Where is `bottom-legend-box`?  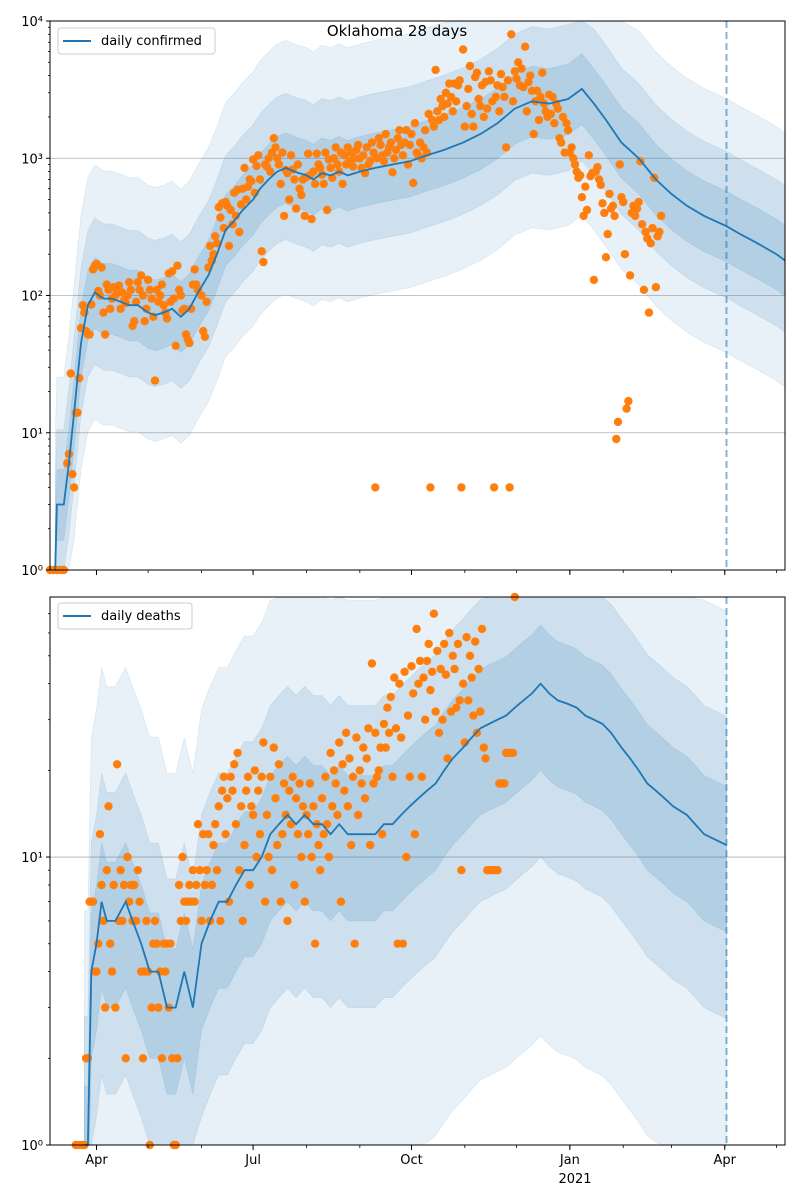
bottom-legend-box is located at coordinates (125, 616).